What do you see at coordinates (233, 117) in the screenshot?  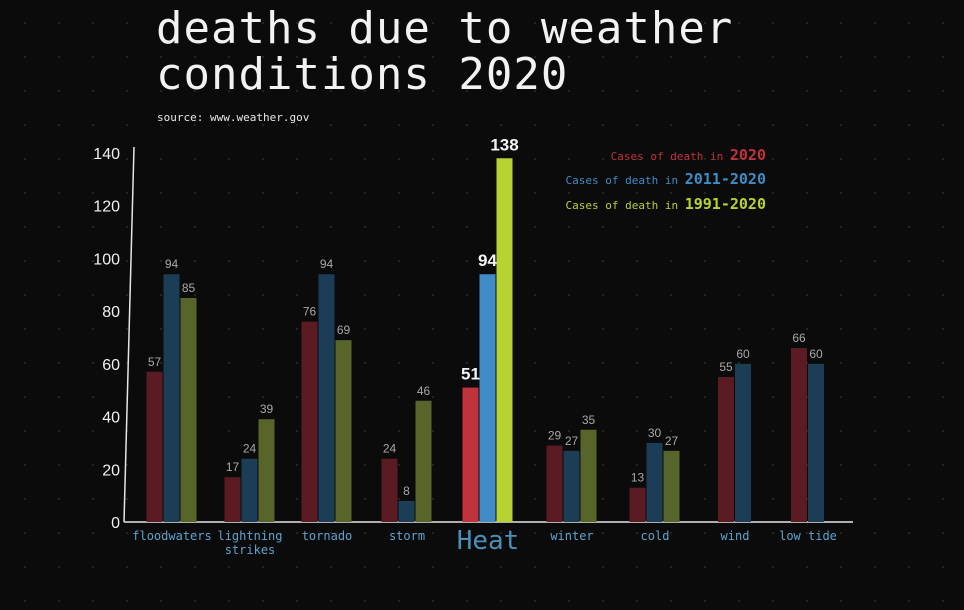 I see `source-note: source: www.weather.gov` at bounding box center [233, 117].